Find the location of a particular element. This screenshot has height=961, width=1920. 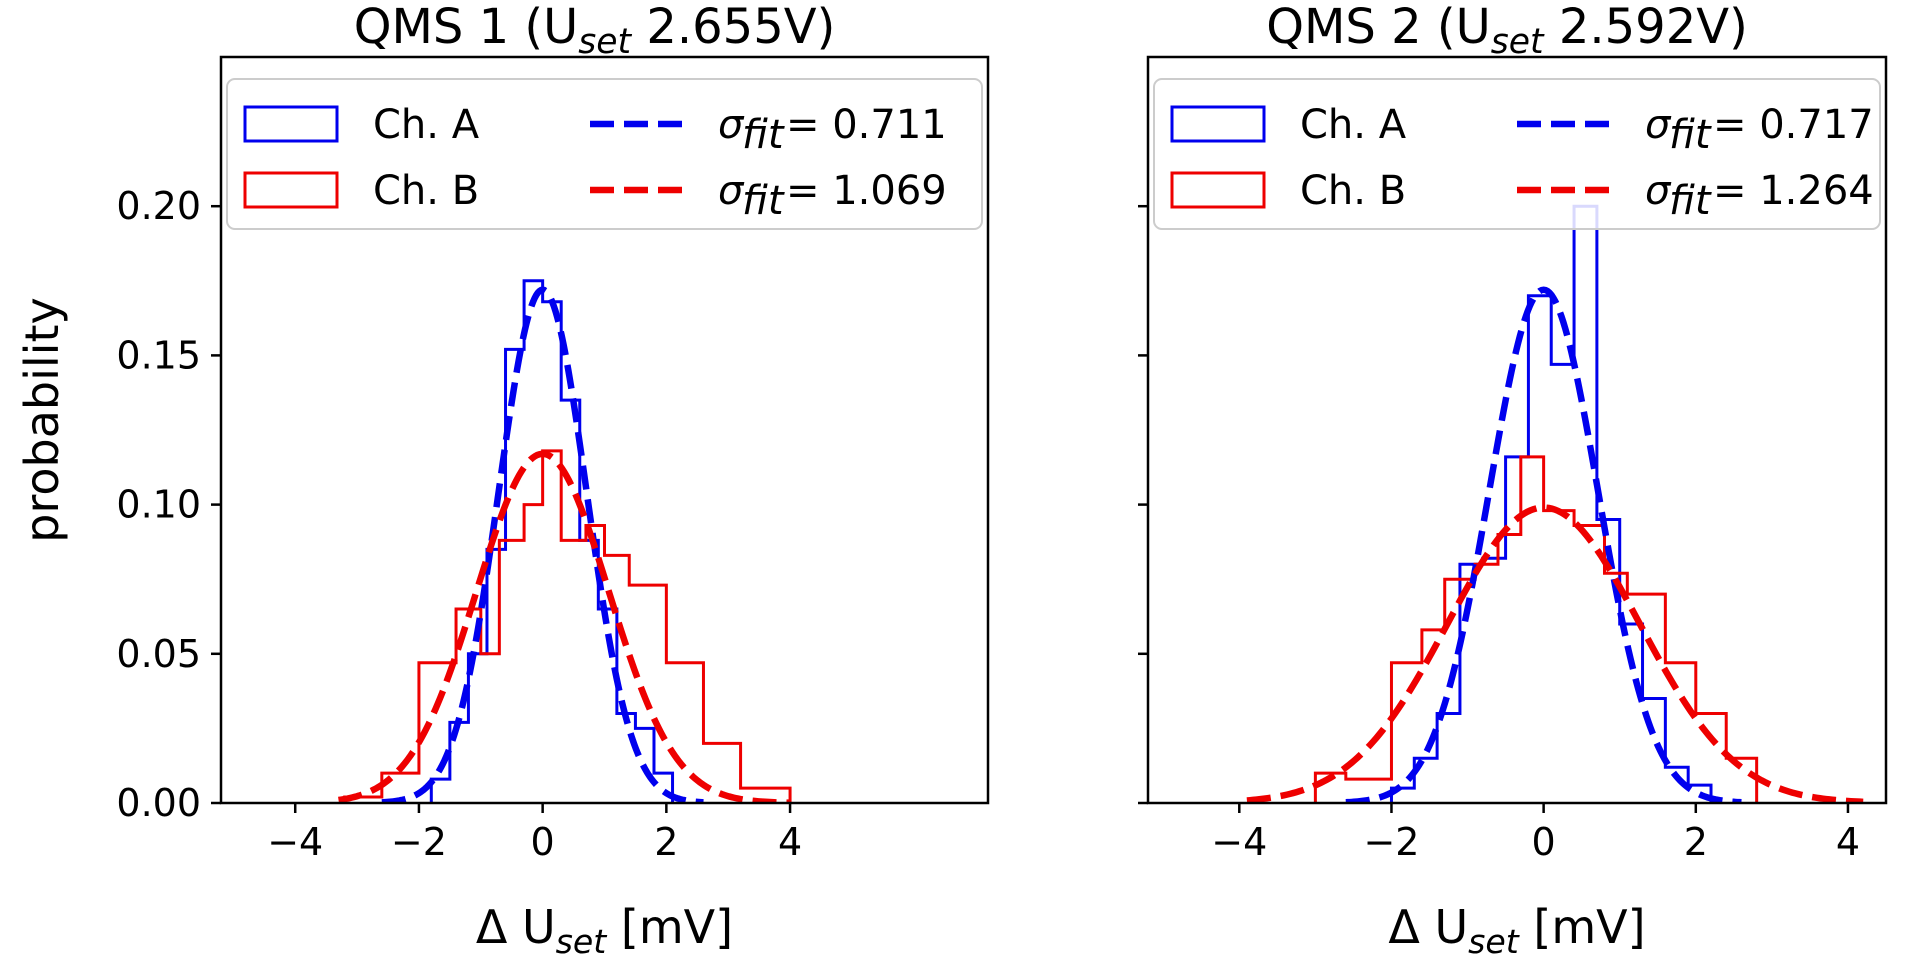

y-tick-label: 0.00 is located at coordinates (158, 803).